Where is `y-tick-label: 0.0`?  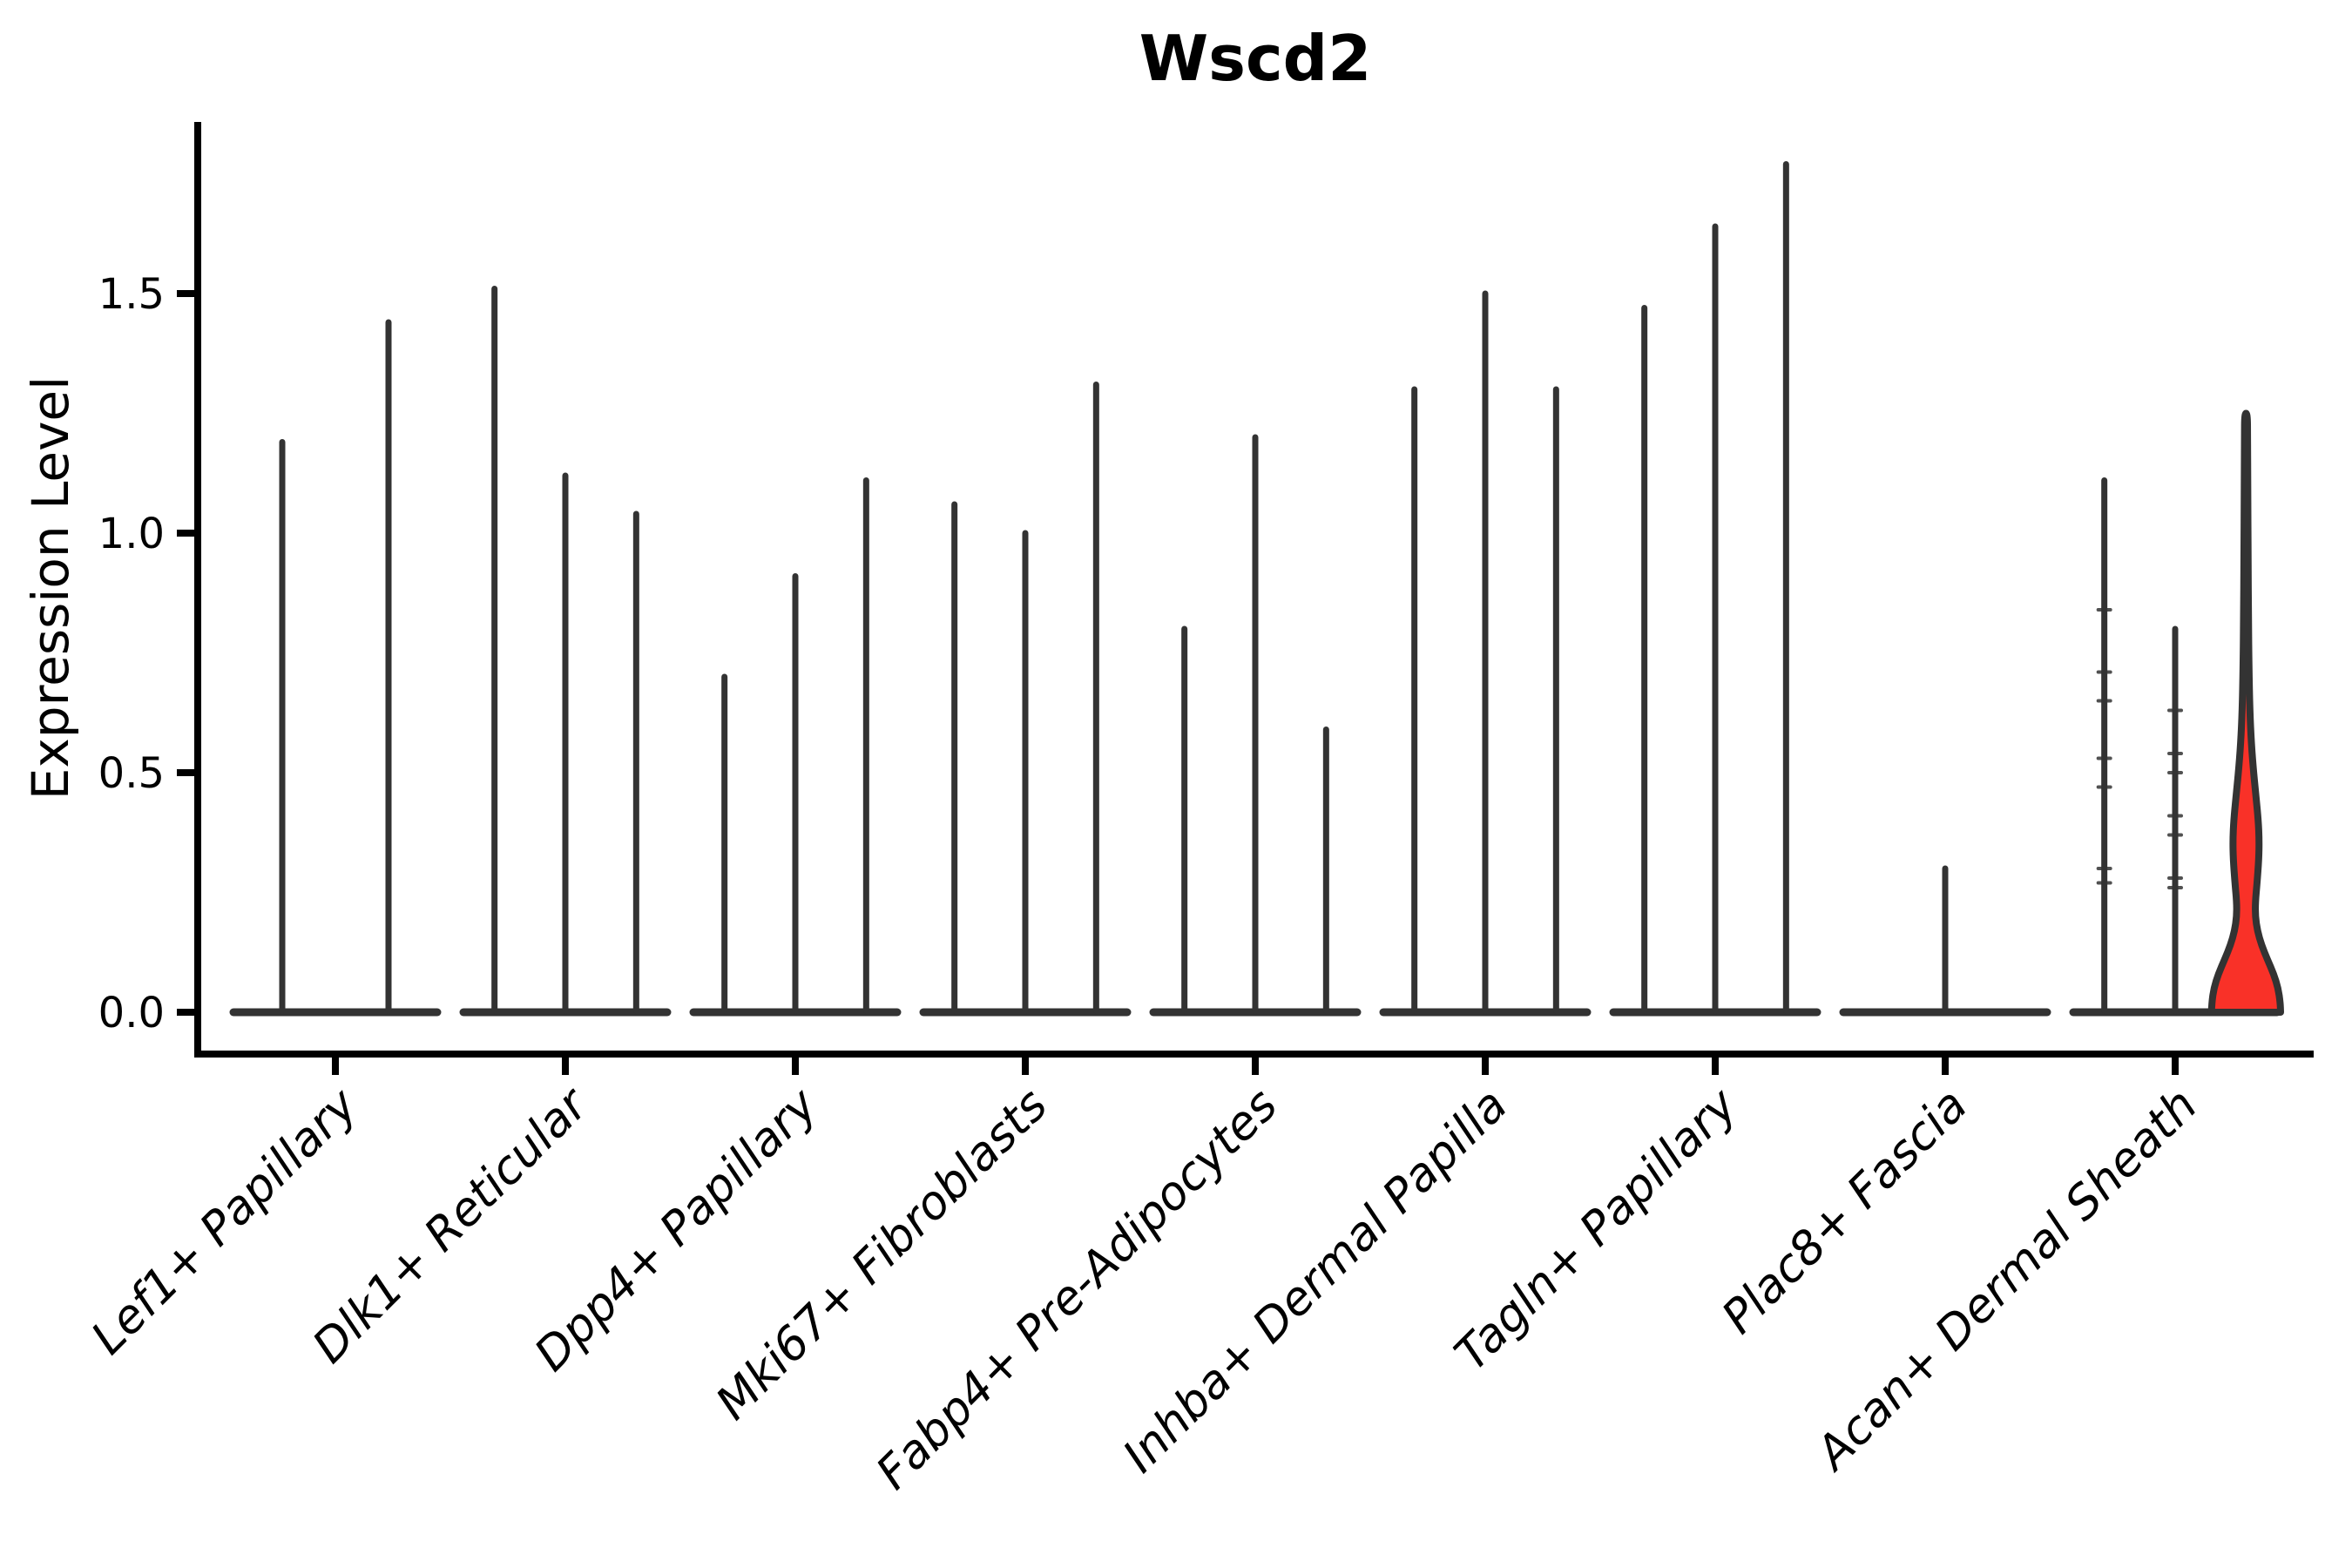
y-tick-label: 0.0 is located at coordinates (131, 1013).